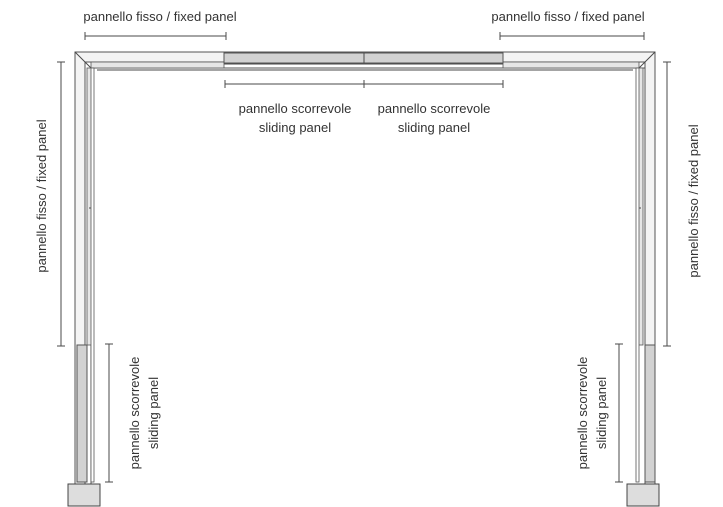 This screenshot has width=723, height=507. I want to click on right-sliding-panel, so click(650, 413).